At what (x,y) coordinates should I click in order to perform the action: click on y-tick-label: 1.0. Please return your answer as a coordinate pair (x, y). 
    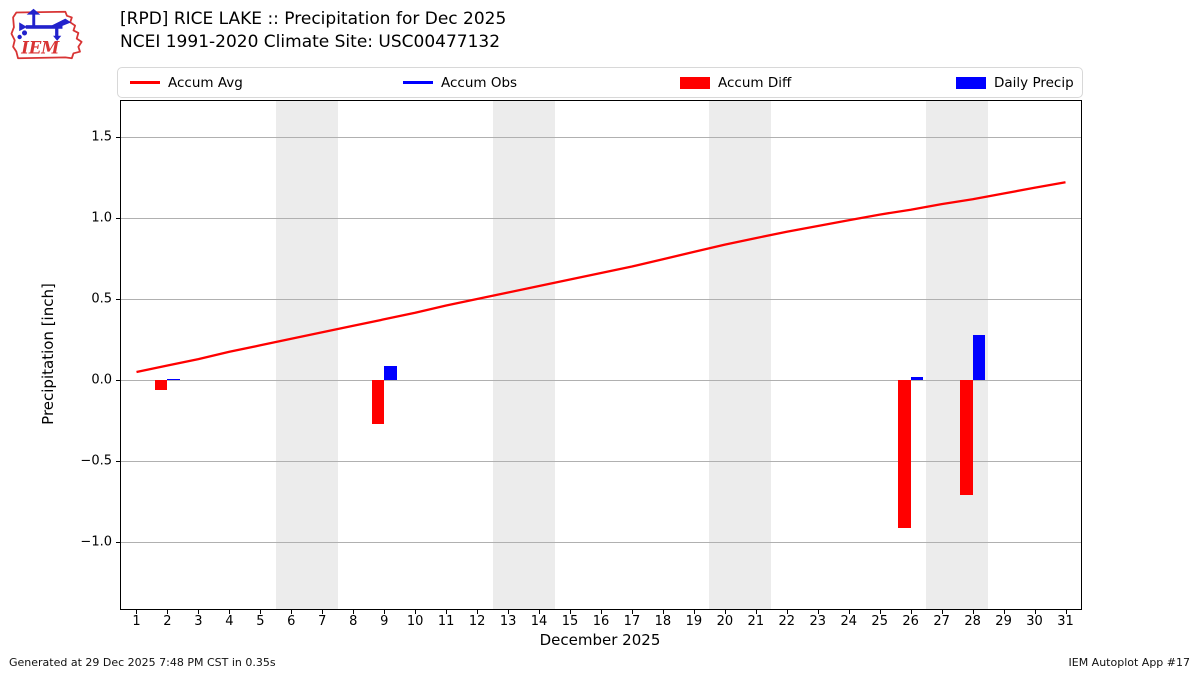
    Looking at the image, I should click on (101, 218).